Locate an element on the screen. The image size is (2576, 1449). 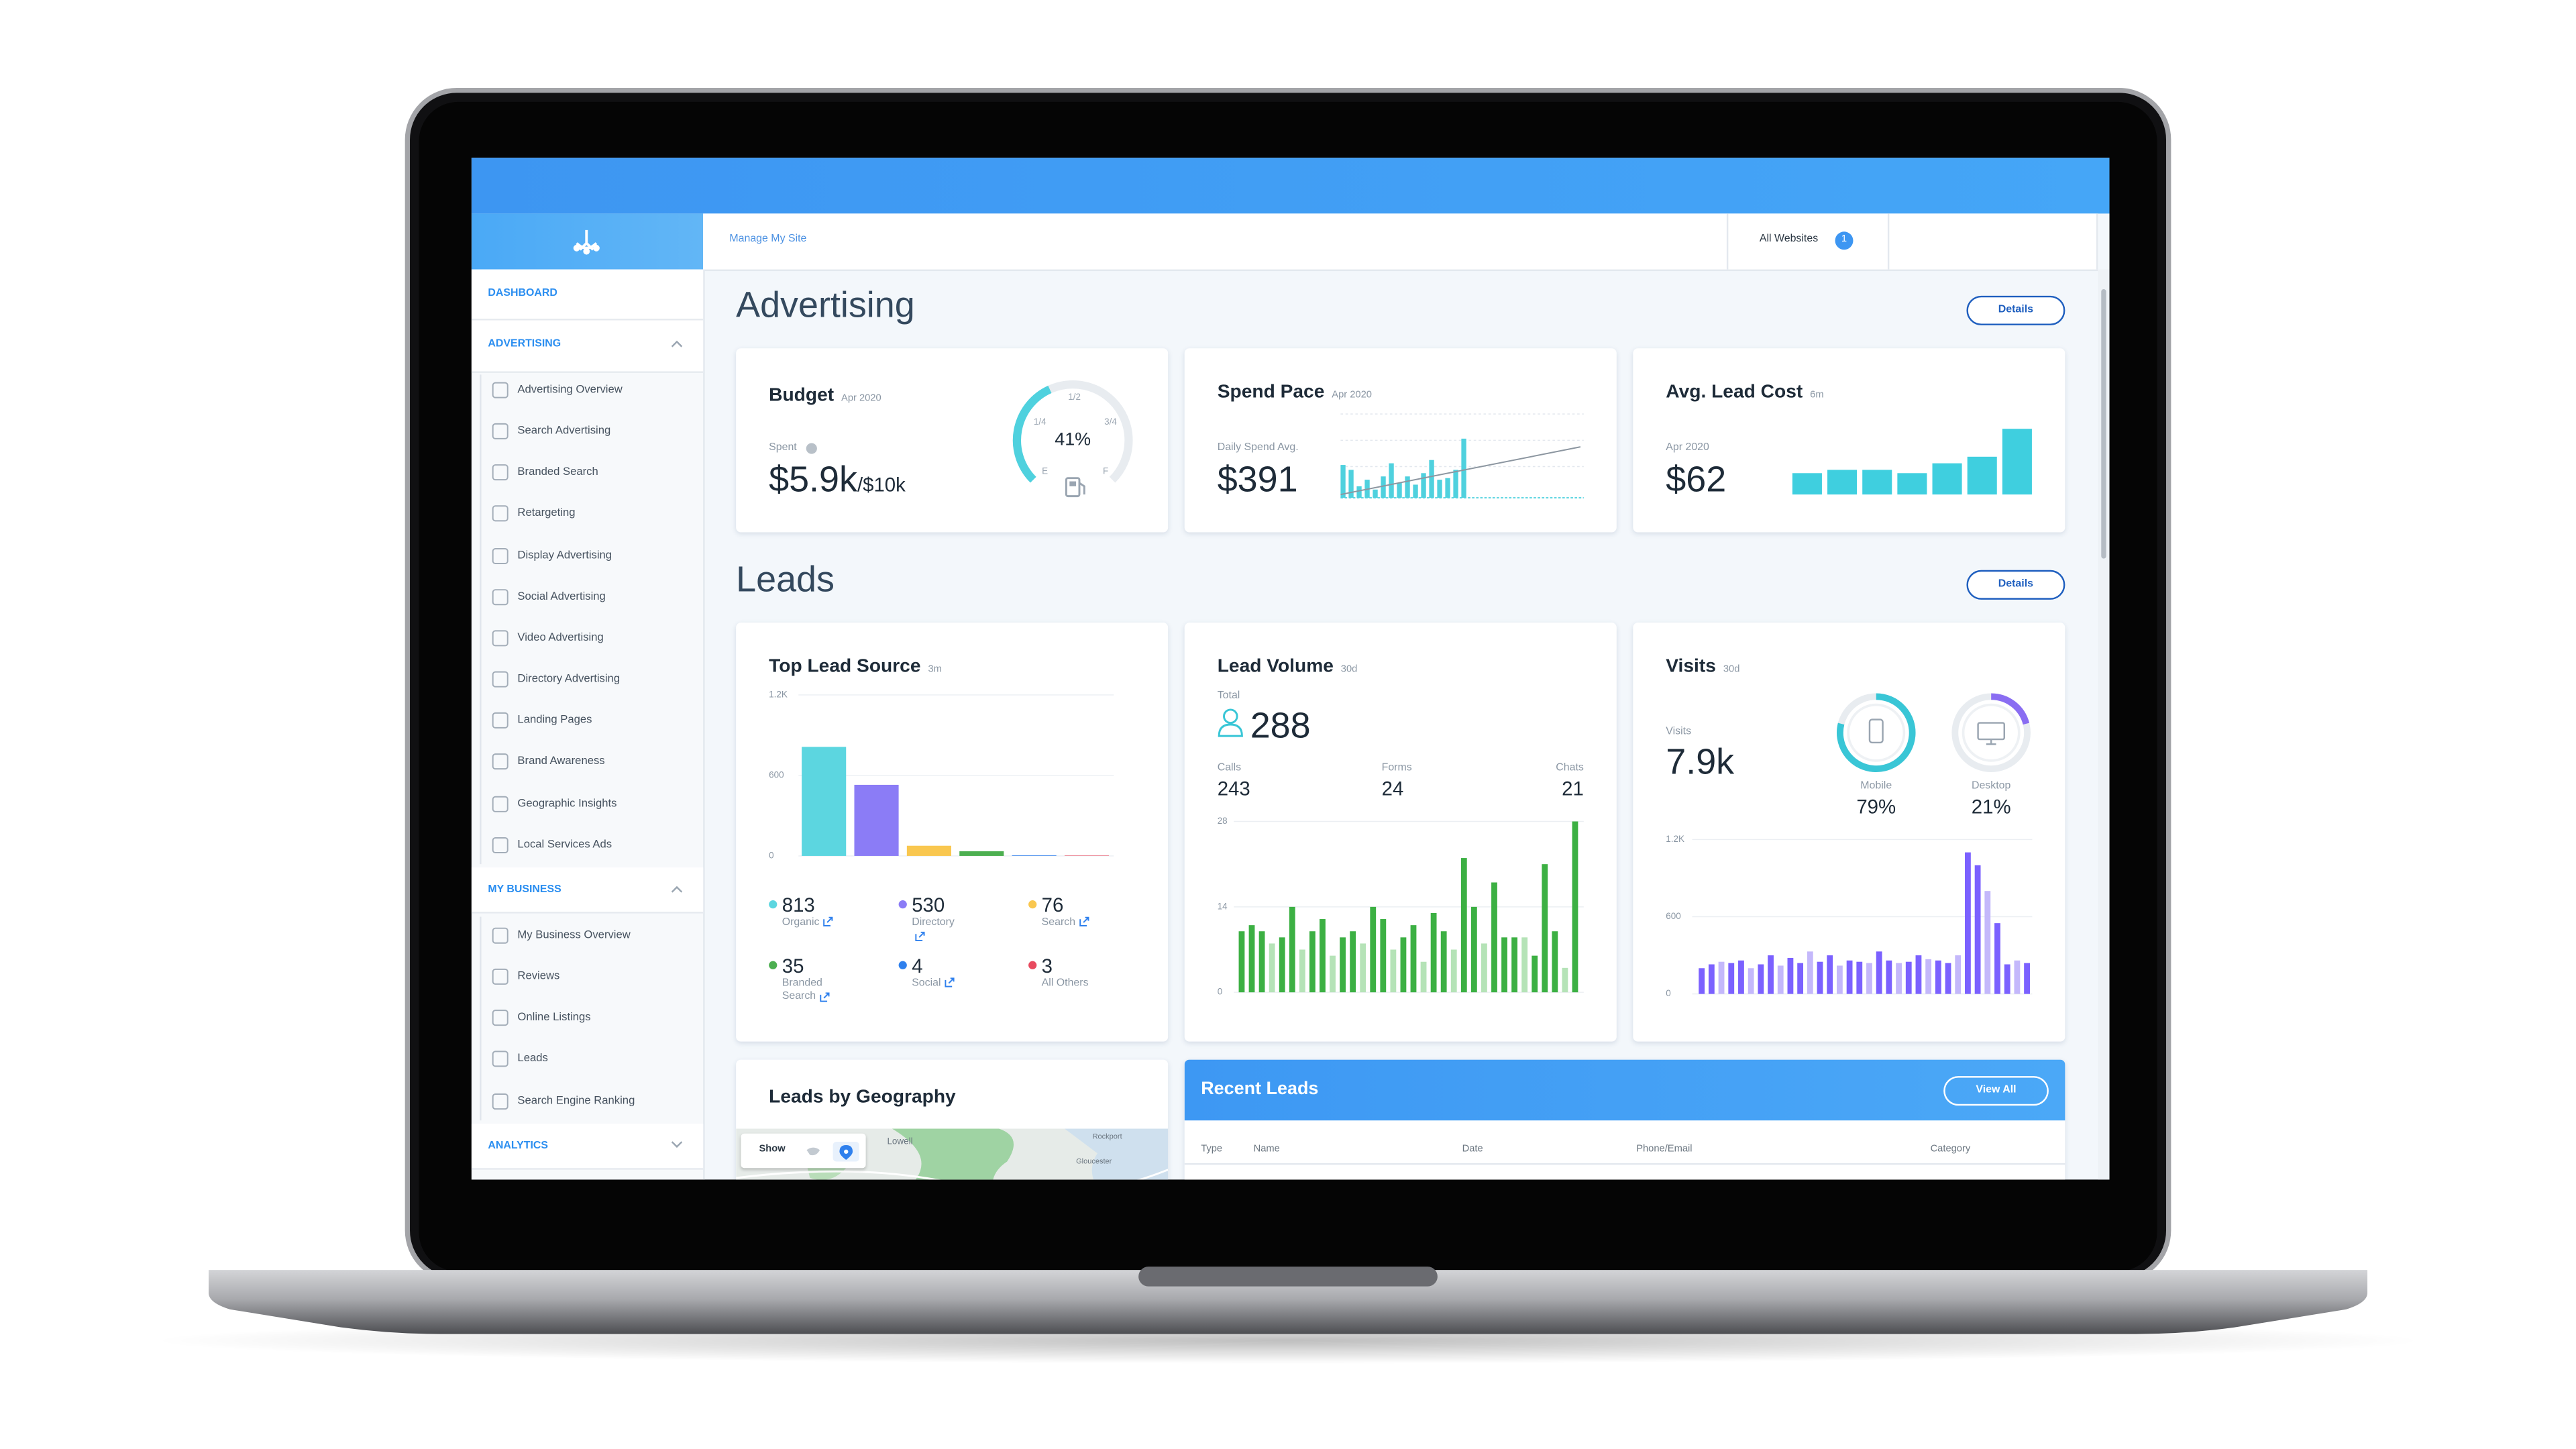
map-toggle: Show is located at coordinates (803, 1151).